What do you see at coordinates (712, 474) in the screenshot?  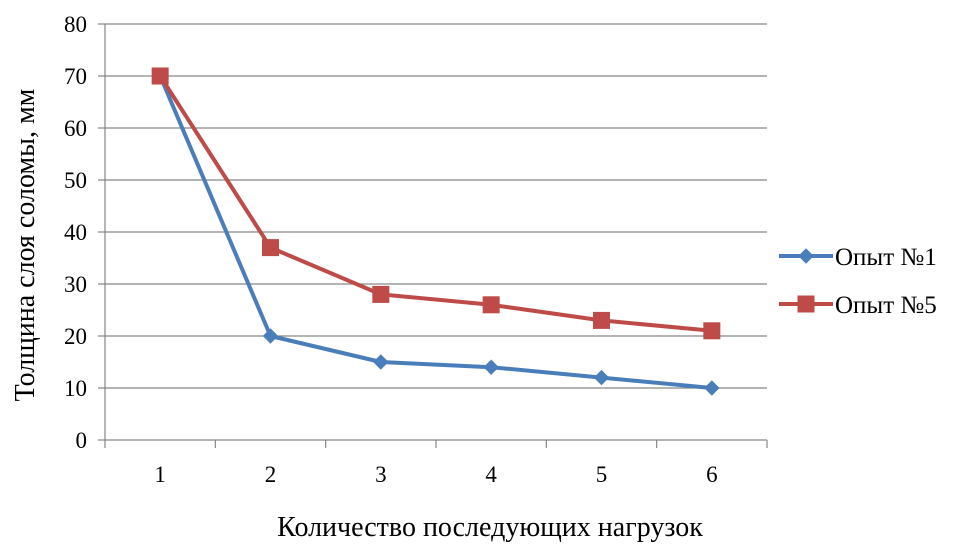 I see `x-tick-label: 6` at bounding box center [712, 474].